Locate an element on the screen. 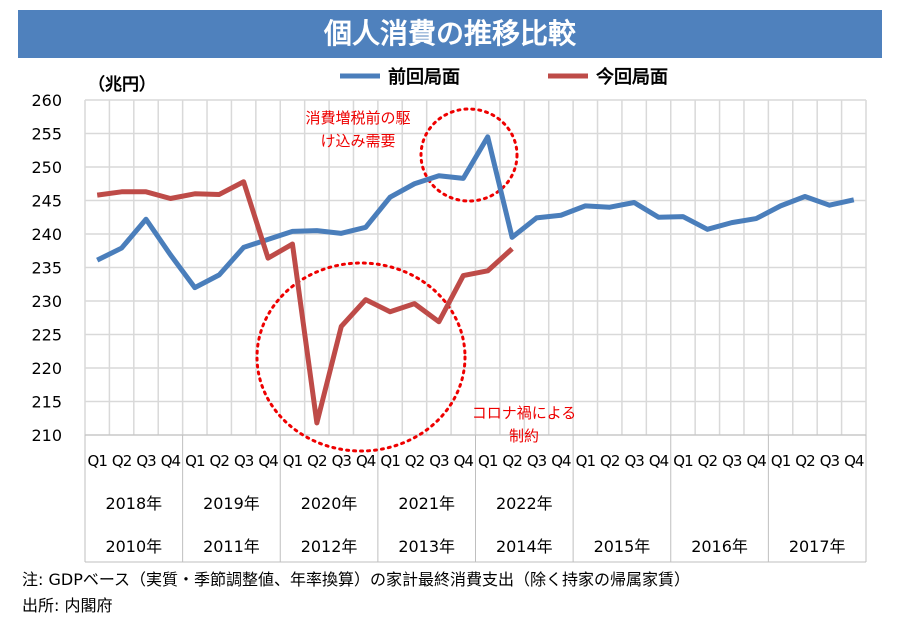  y-tick-label: 225 is located at coordinates (46, 335).